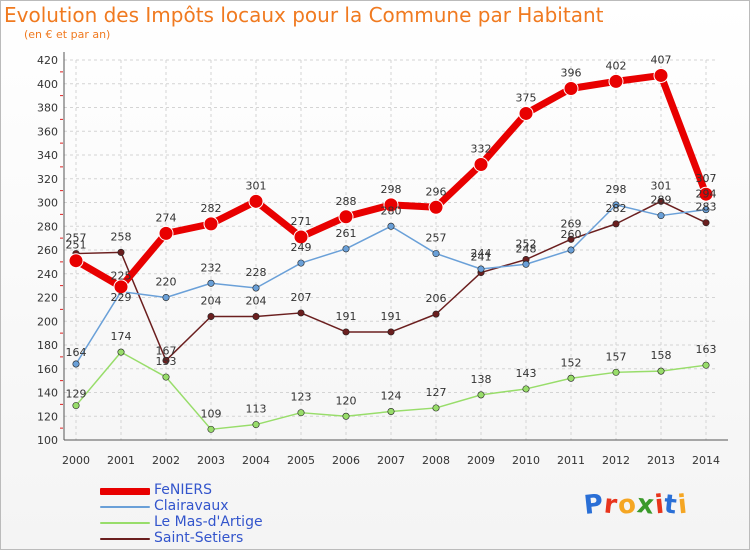 Image resolution: width=750 pixels, height=550 pixels. I want to click on data-label-clairavaux: 164, so click(76, 352).